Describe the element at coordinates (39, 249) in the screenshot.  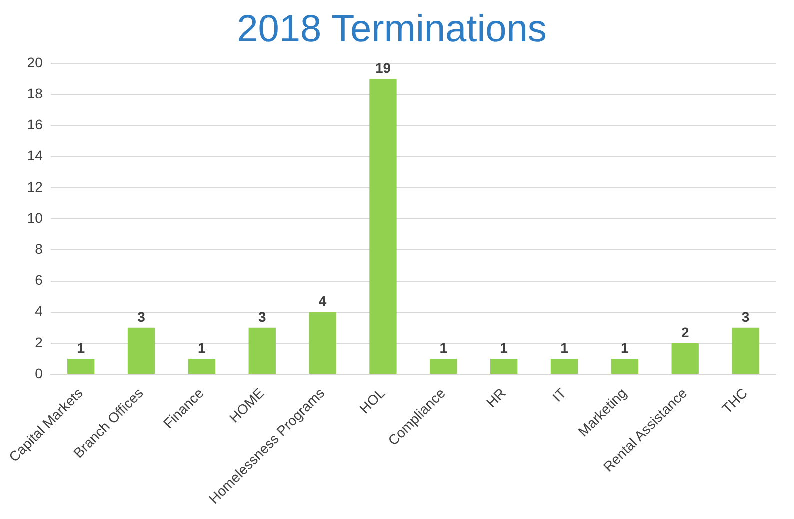
I see `y-tick-label: 8` at that location.